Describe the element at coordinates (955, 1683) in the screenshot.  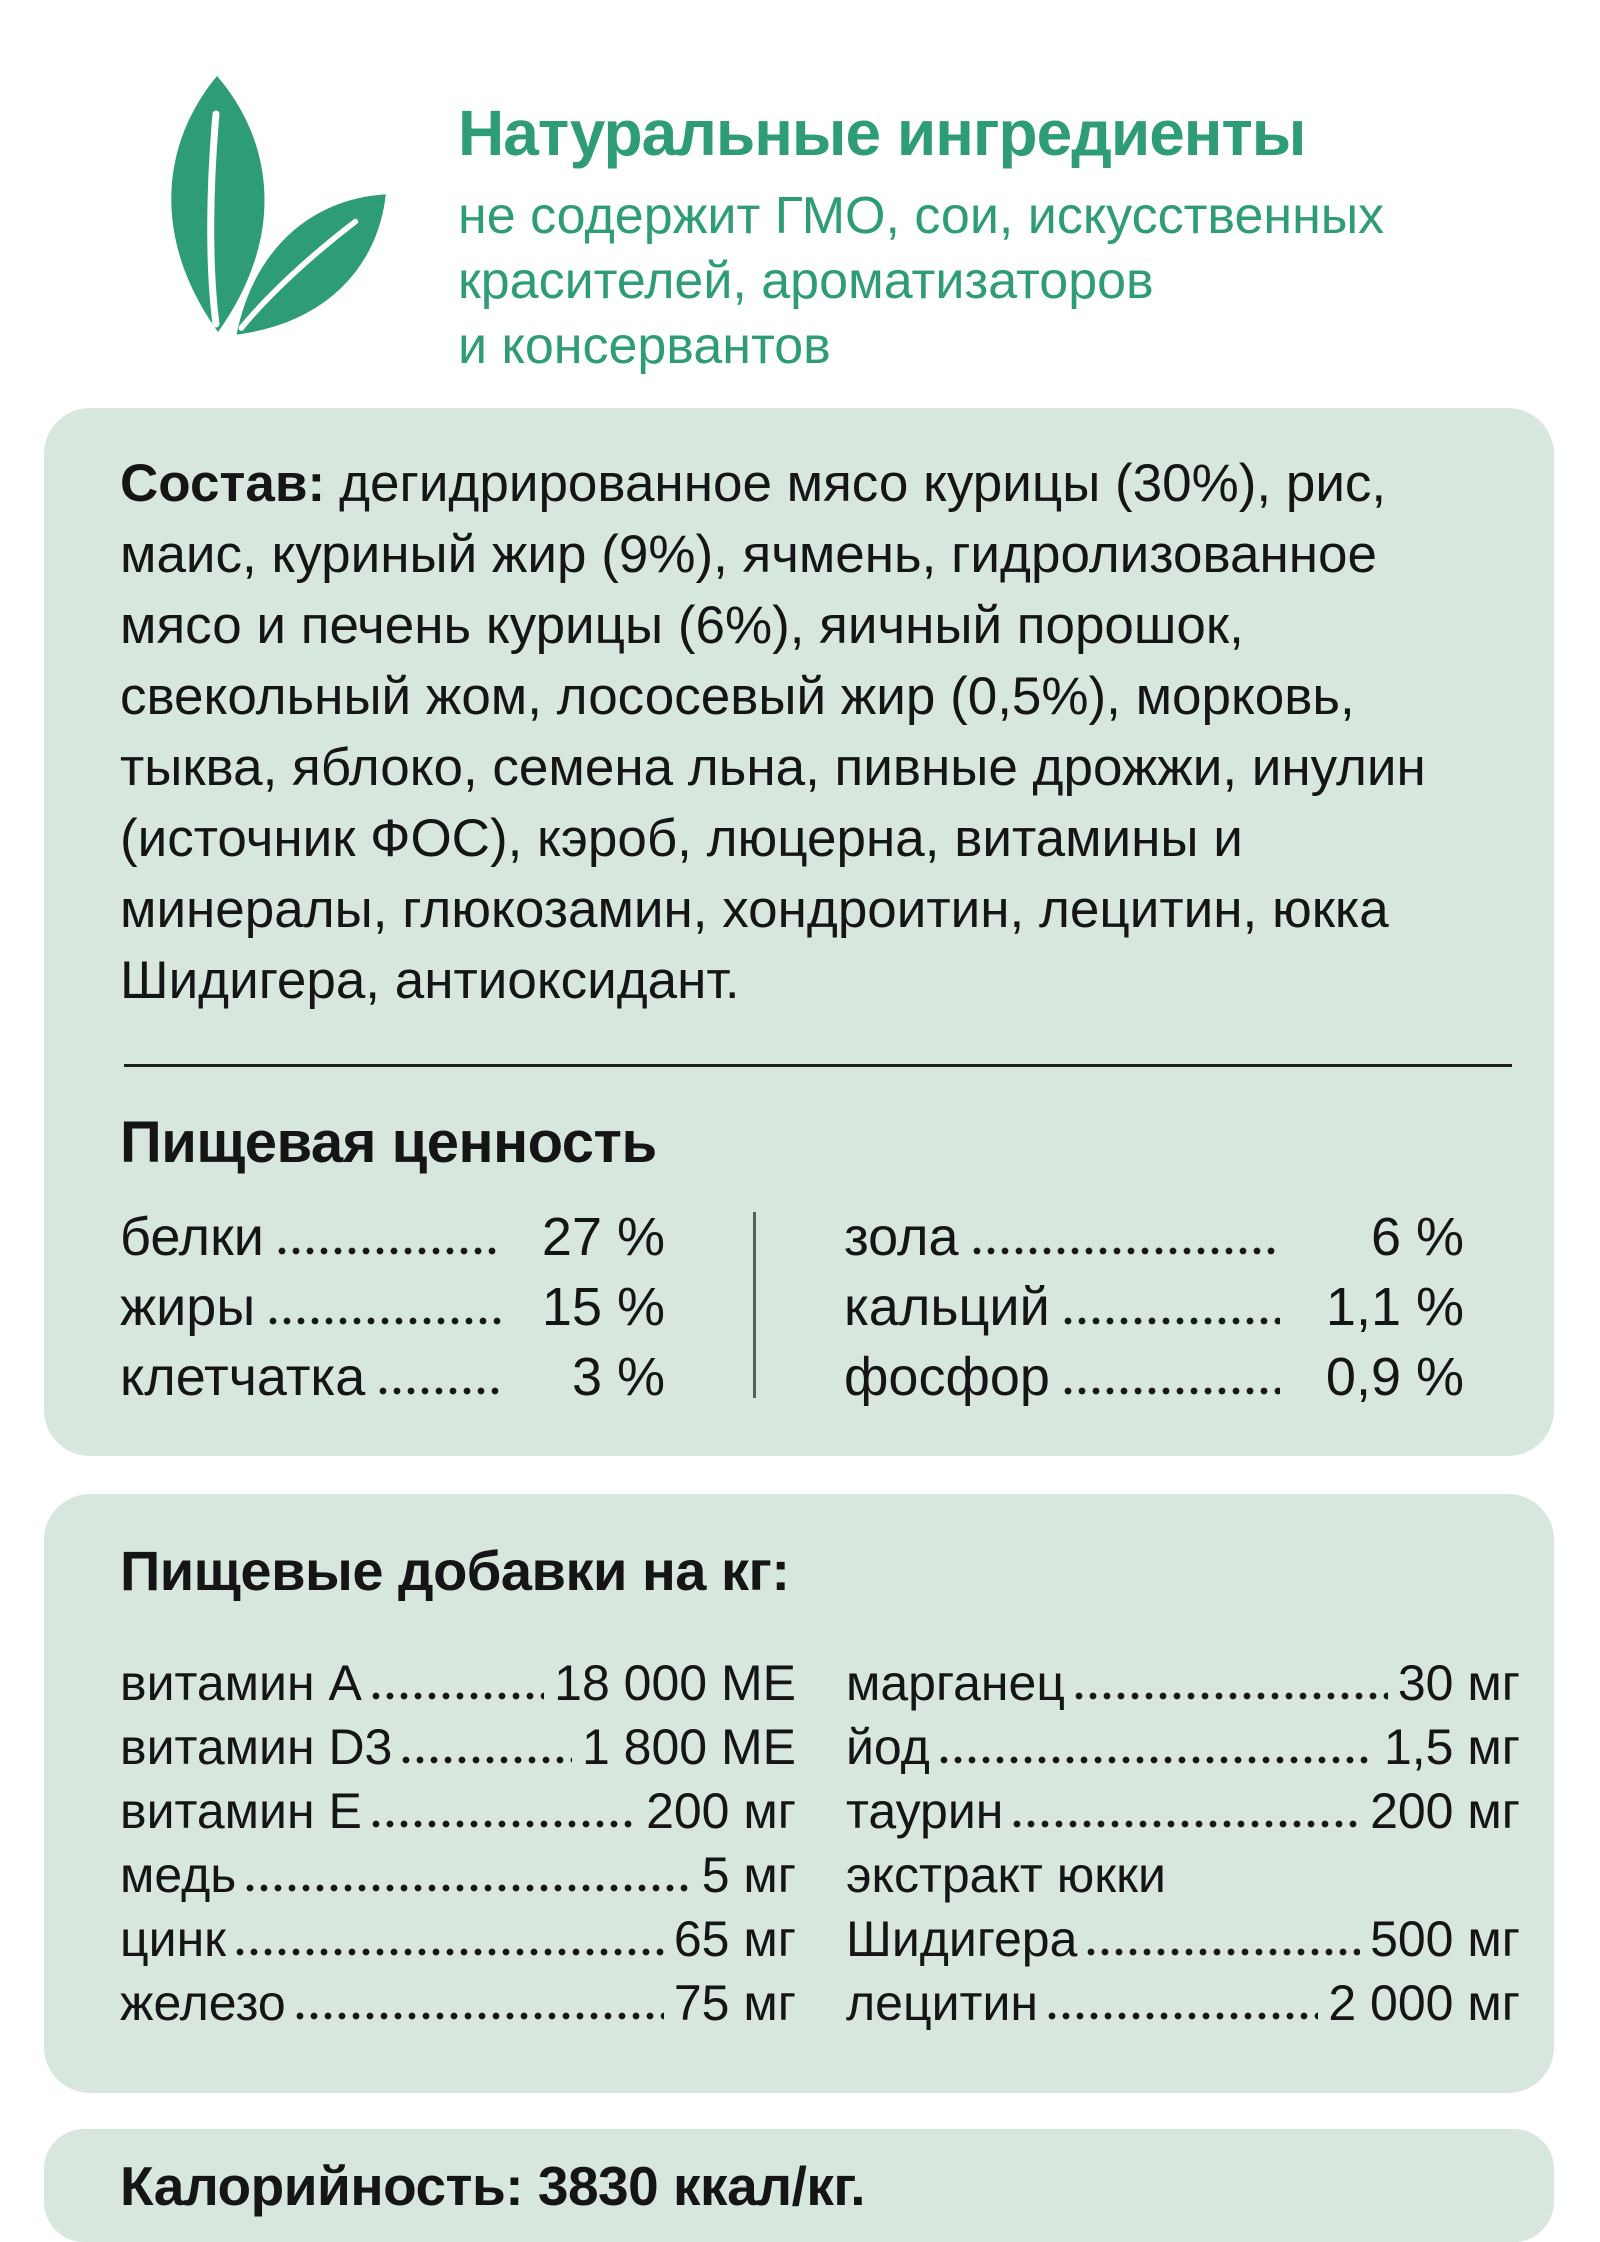
I see `additive-label: марганец` at that location.